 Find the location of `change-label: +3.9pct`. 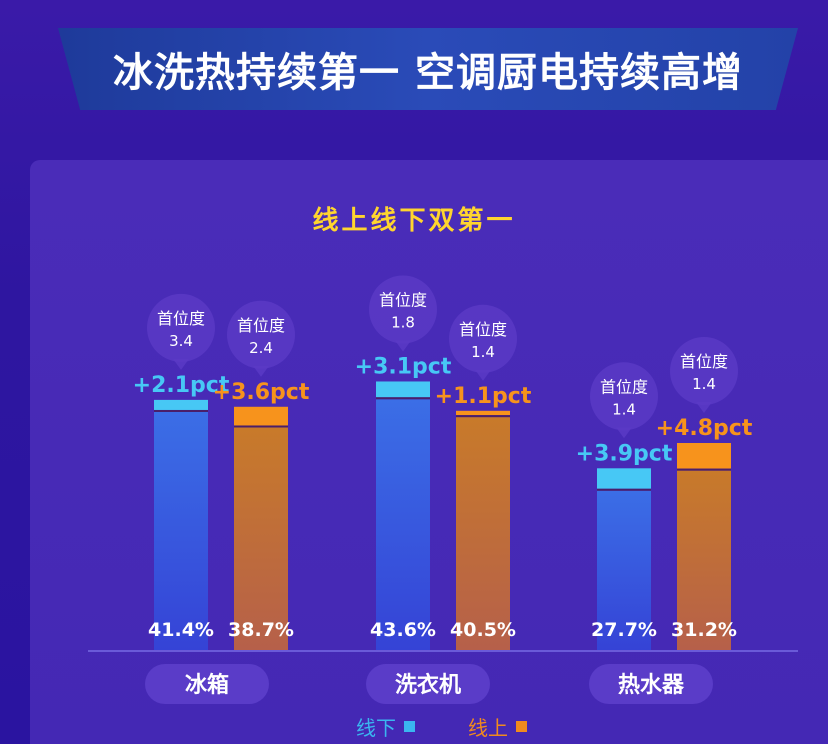

change-label: +3.9pct is located at coordinates (624, 453).